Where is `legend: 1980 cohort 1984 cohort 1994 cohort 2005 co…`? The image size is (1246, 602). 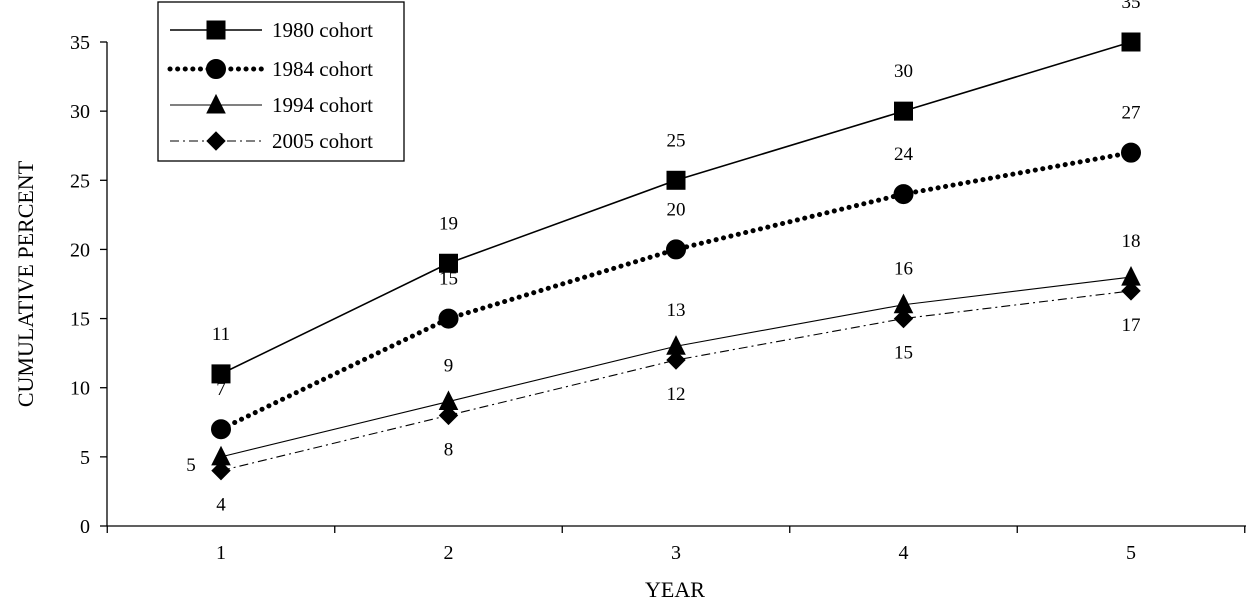
legend: 1980 cohort 1984 cohort 1994 cohort 2005 co… is located at coordinates (281, 81).